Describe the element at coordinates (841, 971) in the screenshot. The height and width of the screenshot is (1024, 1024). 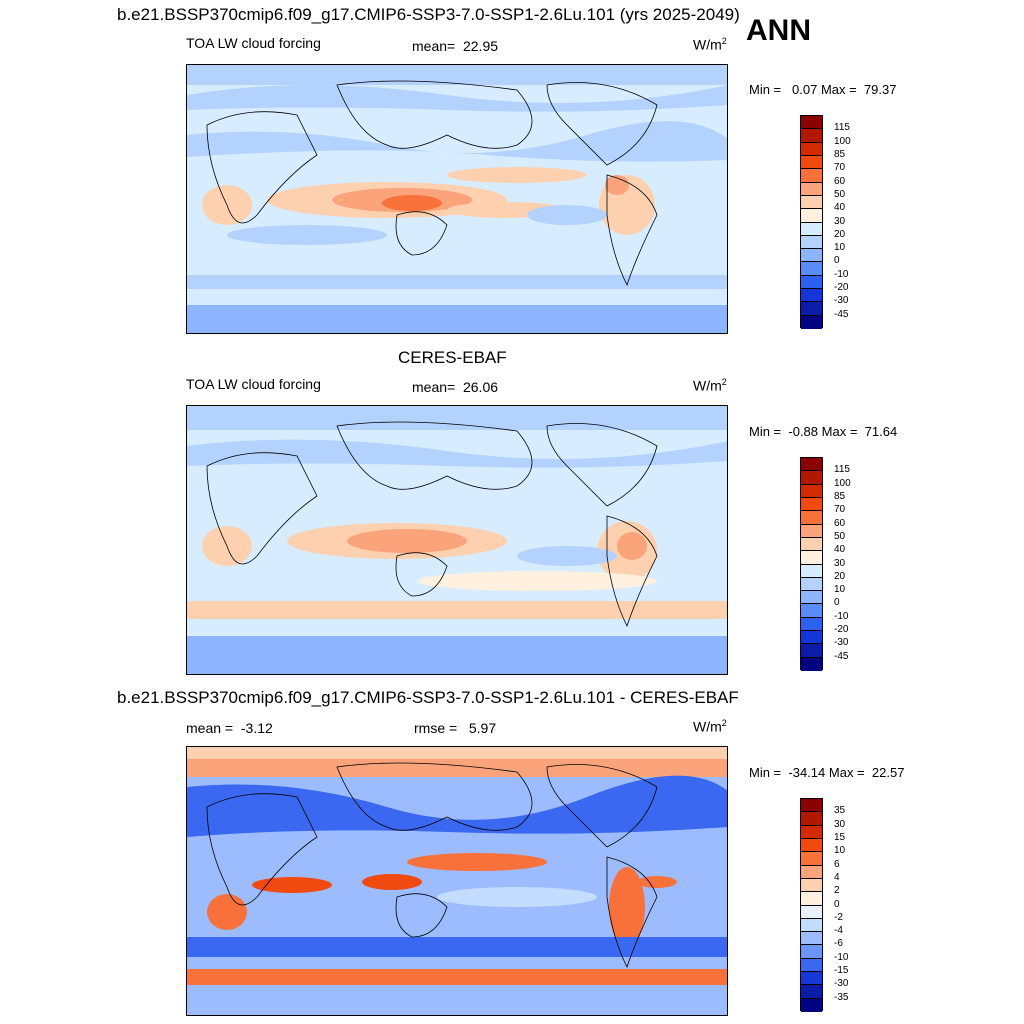
I see `colorbar-tick-label: -15` at that location.